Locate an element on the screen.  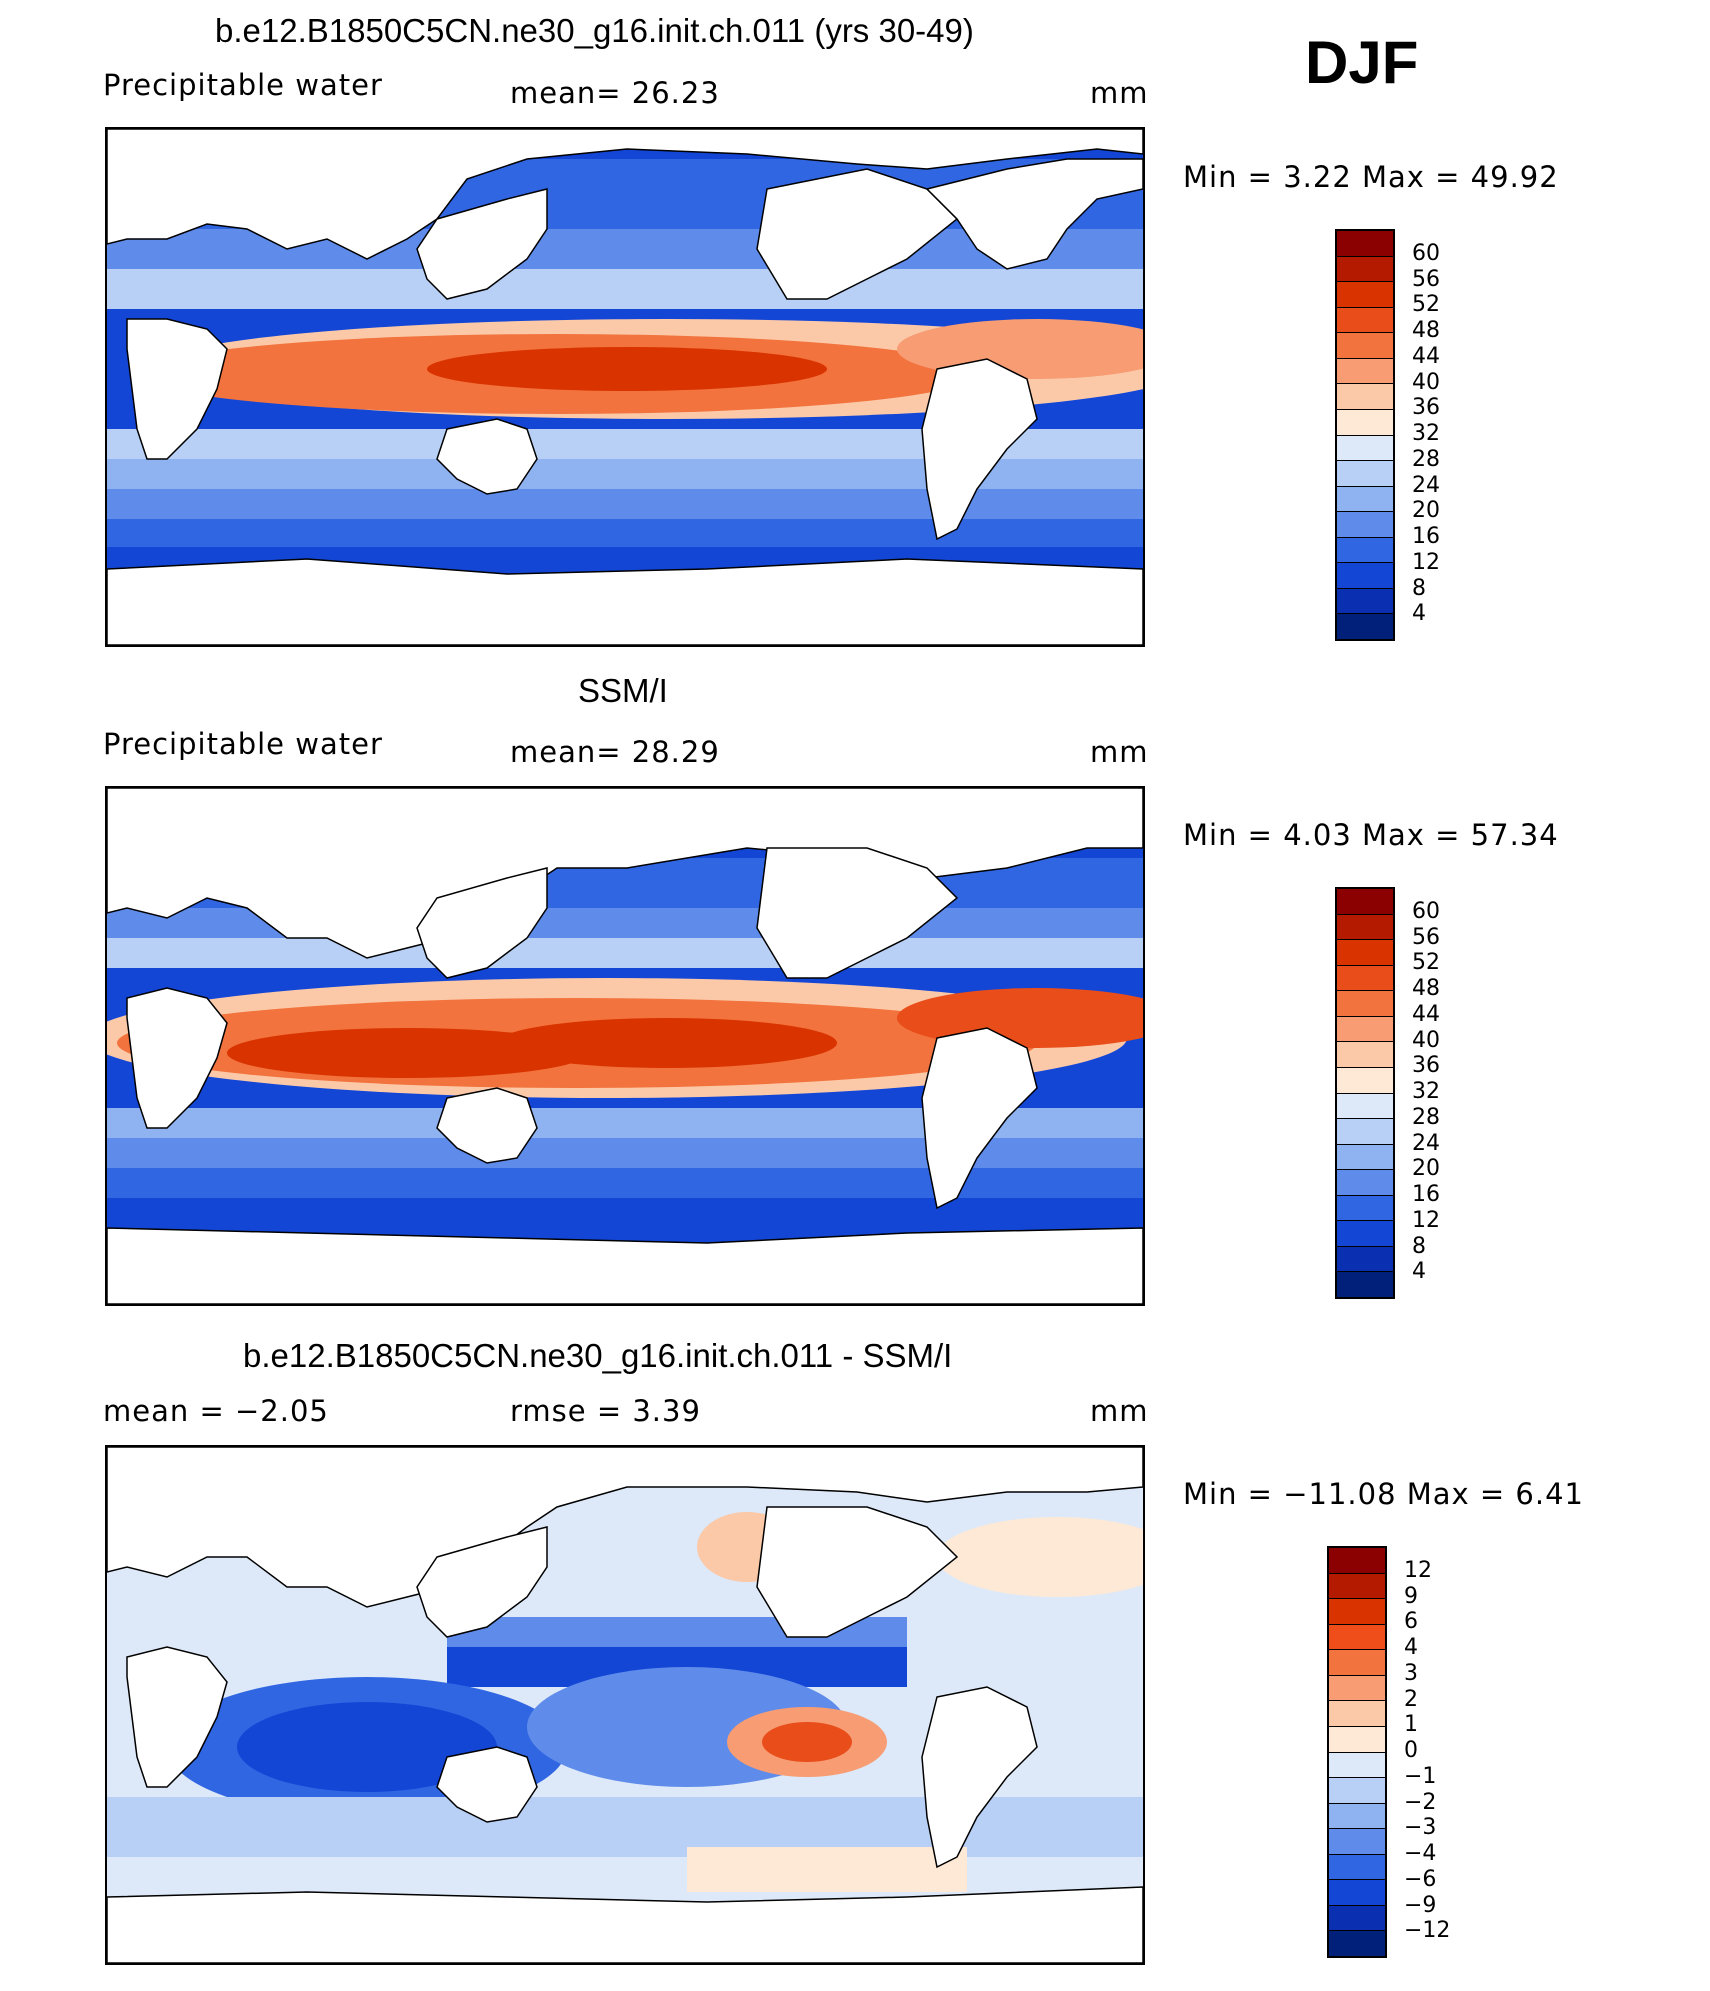
colorbar-tick-label: −2 is located at coordinates (1420, 1802).